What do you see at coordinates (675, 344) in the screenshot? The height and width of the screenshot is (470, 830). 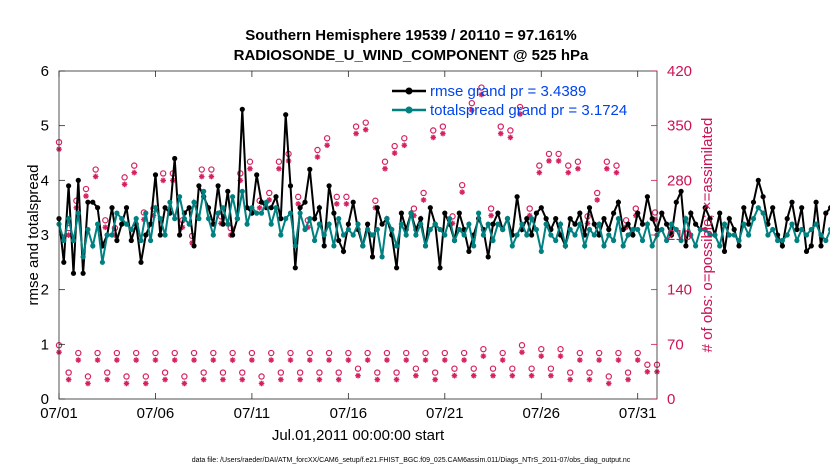 I see `y-tick-label-right: 70` at bounding box center [675, 344].